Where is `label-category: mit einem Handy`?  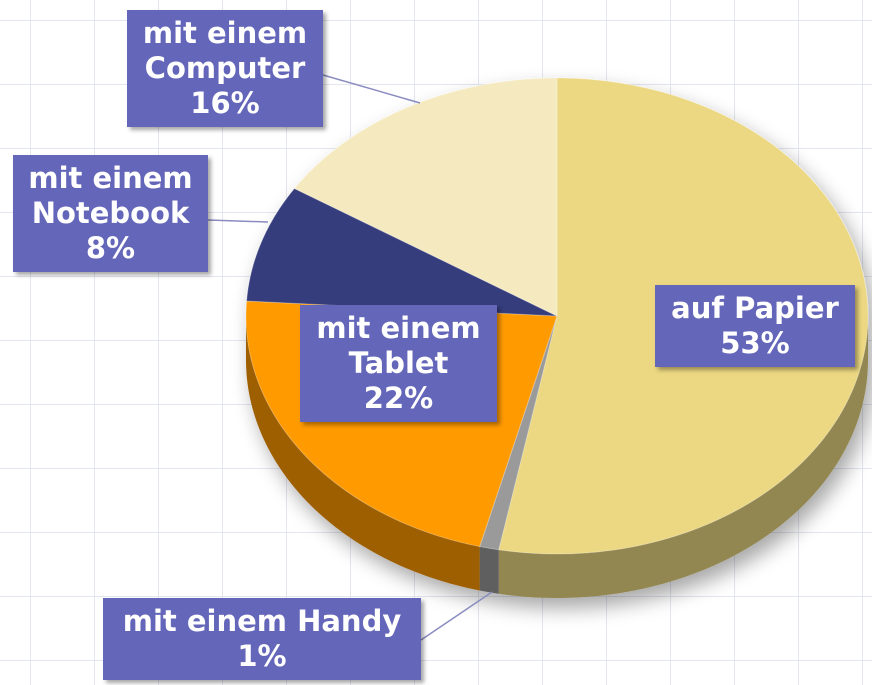
label-category: mit einem Handy is located at coordinates (262, 621).